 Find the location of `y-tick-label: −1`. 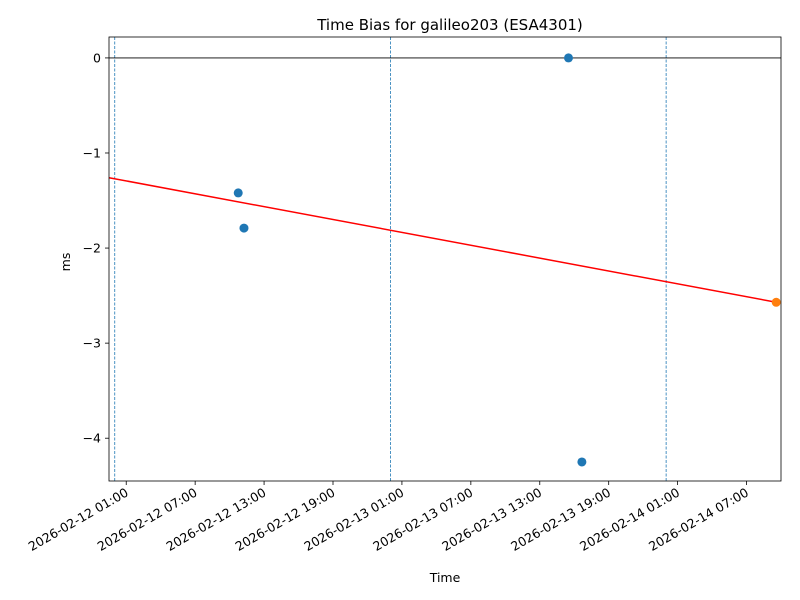

y-tick-label: −1 is located at coordinates (92, 152).